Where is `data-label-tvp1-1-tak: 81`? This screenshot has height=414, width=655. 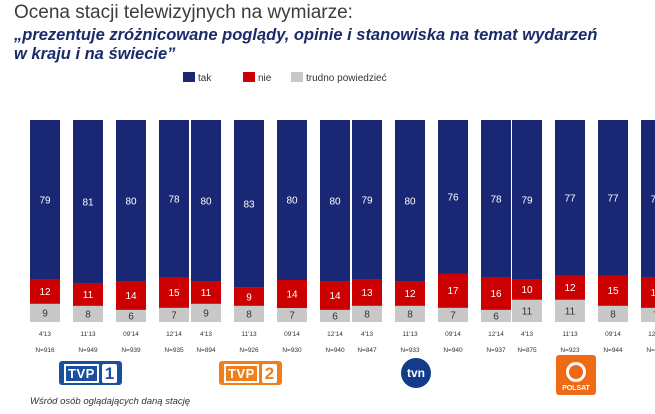
data-label-tvp1-1-tak: 81 is located at coordinates (88, 202).